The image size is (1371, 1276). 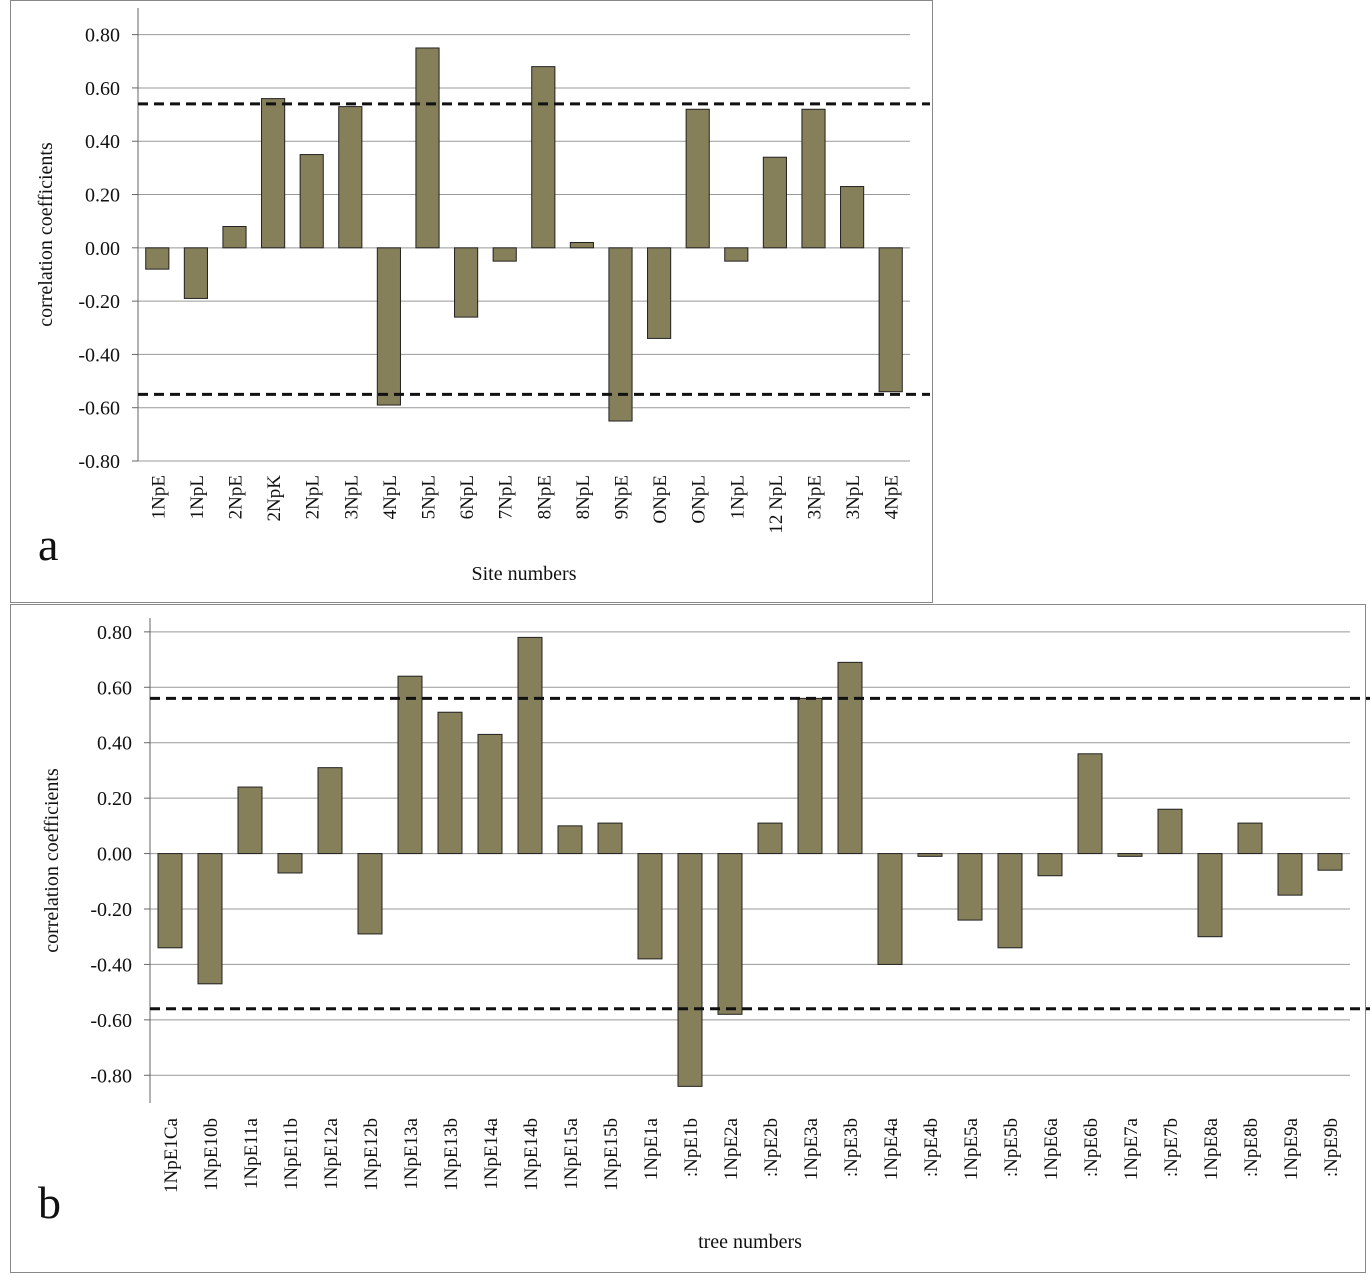 I want to click on x-tick-label: 1NpE11b, so click(x=291, y=1154).